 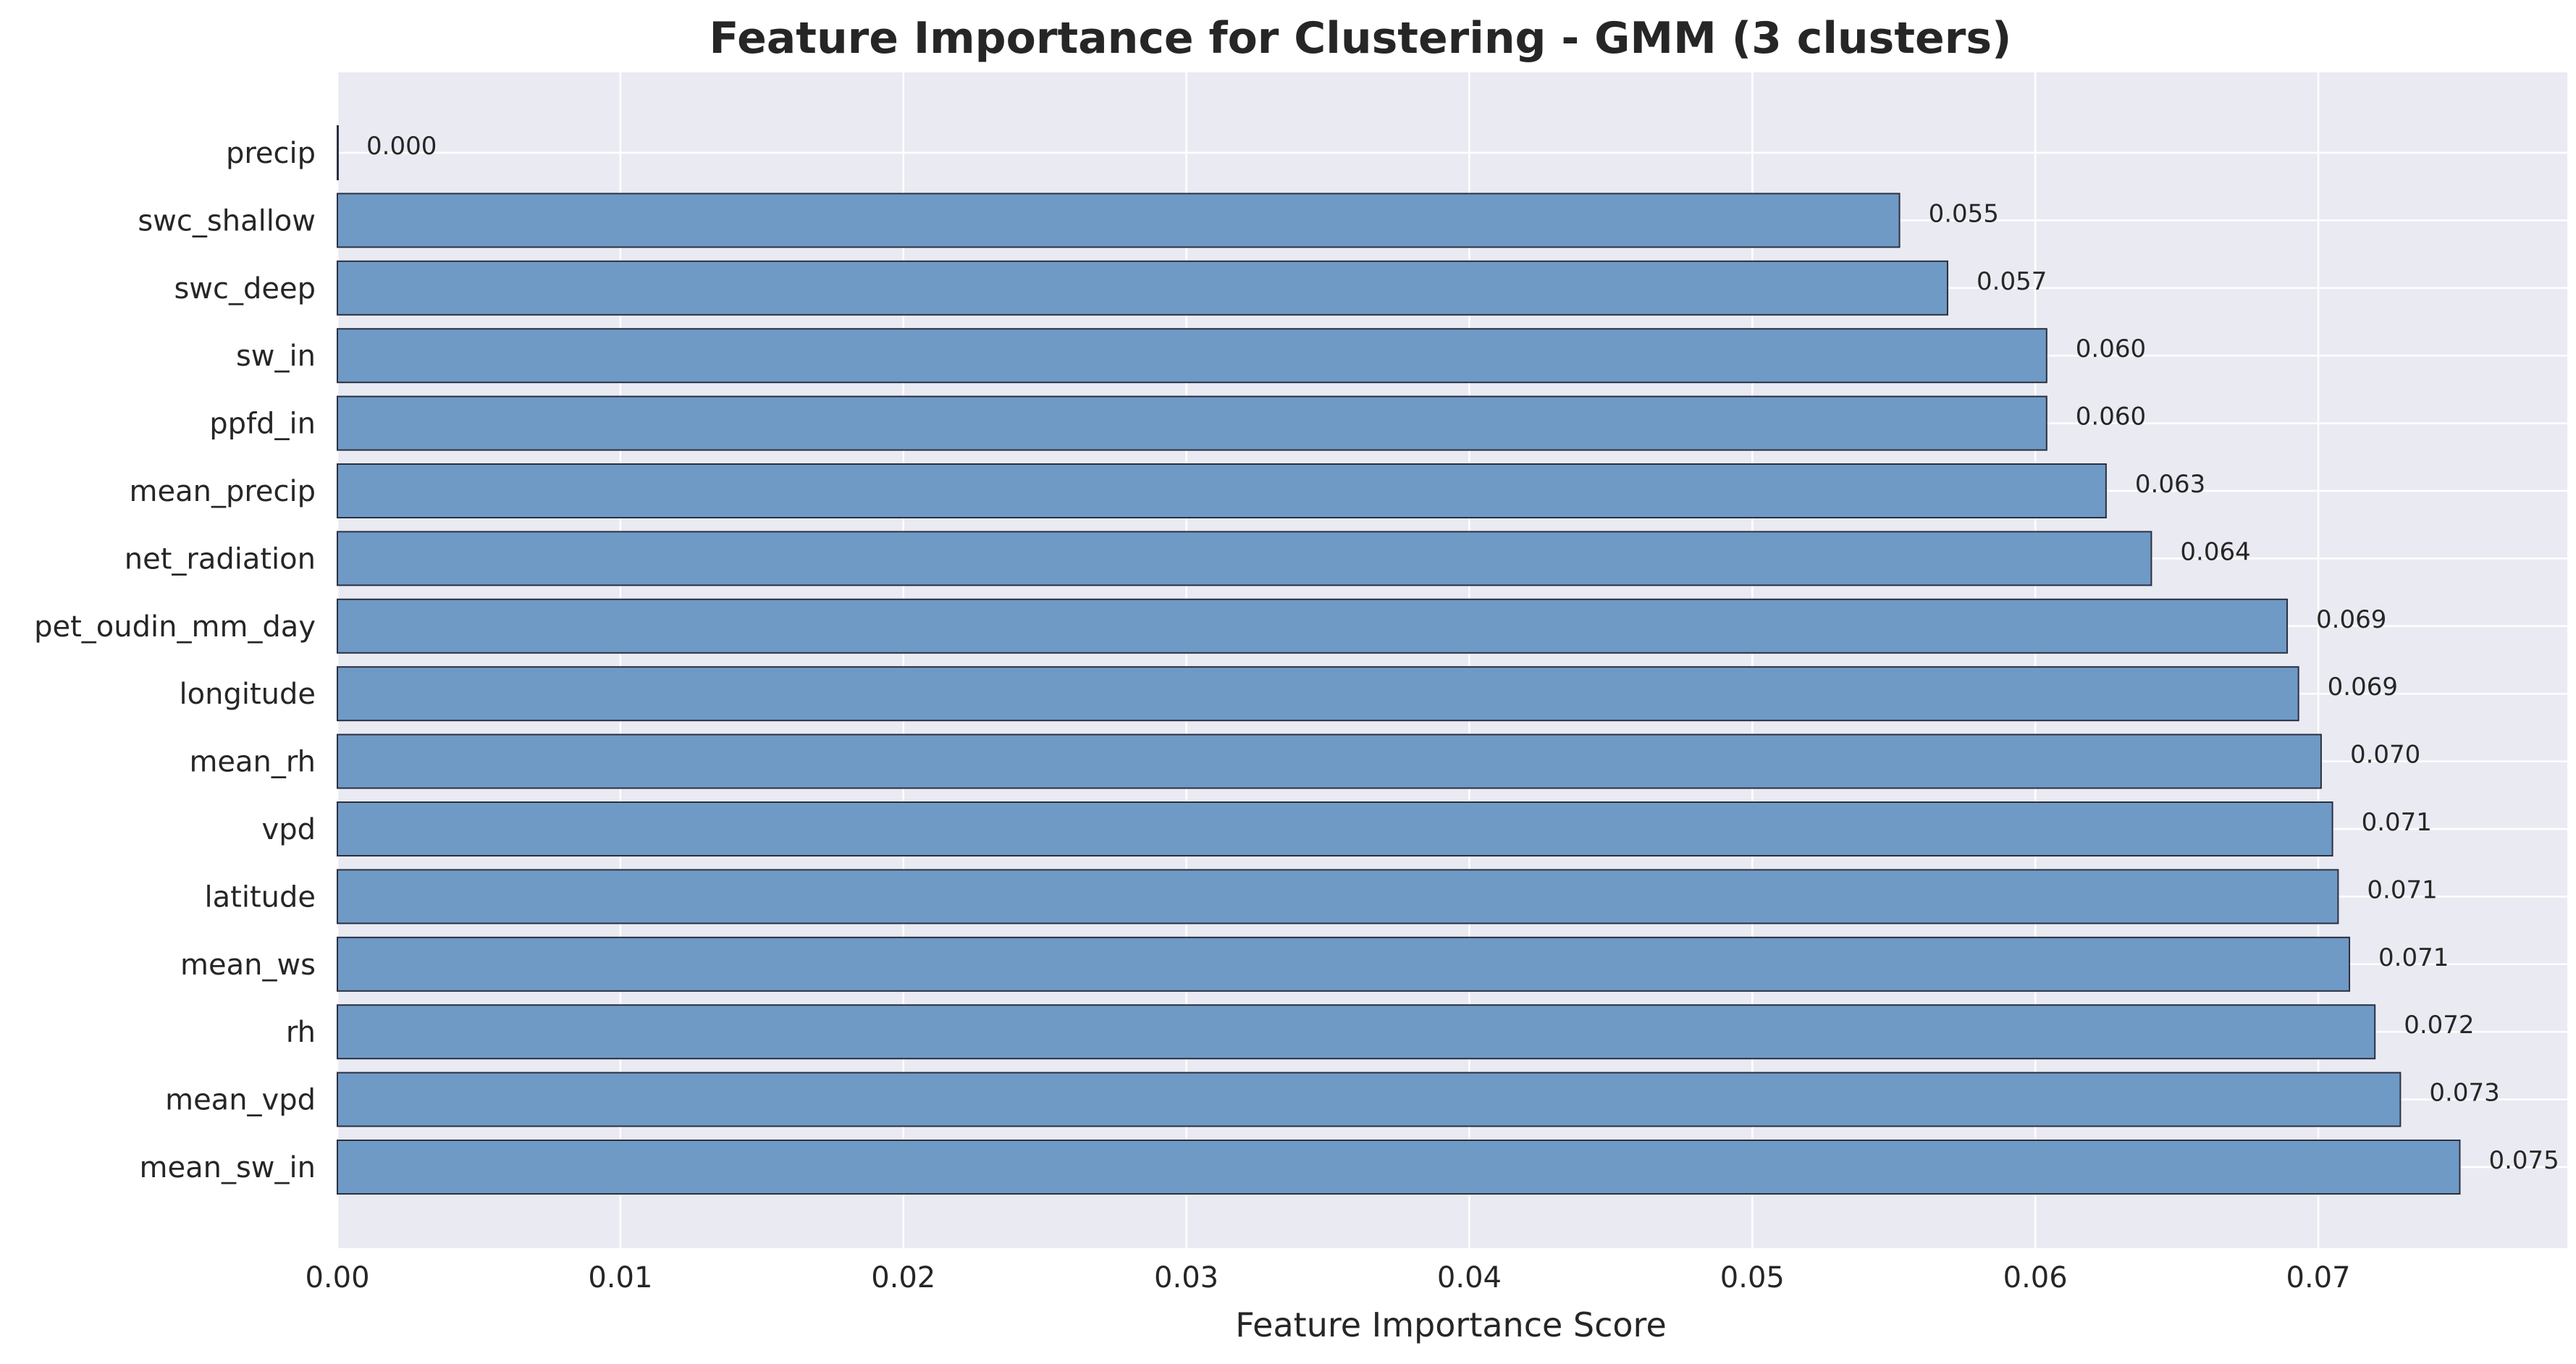 I want to click on bar-value-label: 0.072, so click(x=2439, y=1025).